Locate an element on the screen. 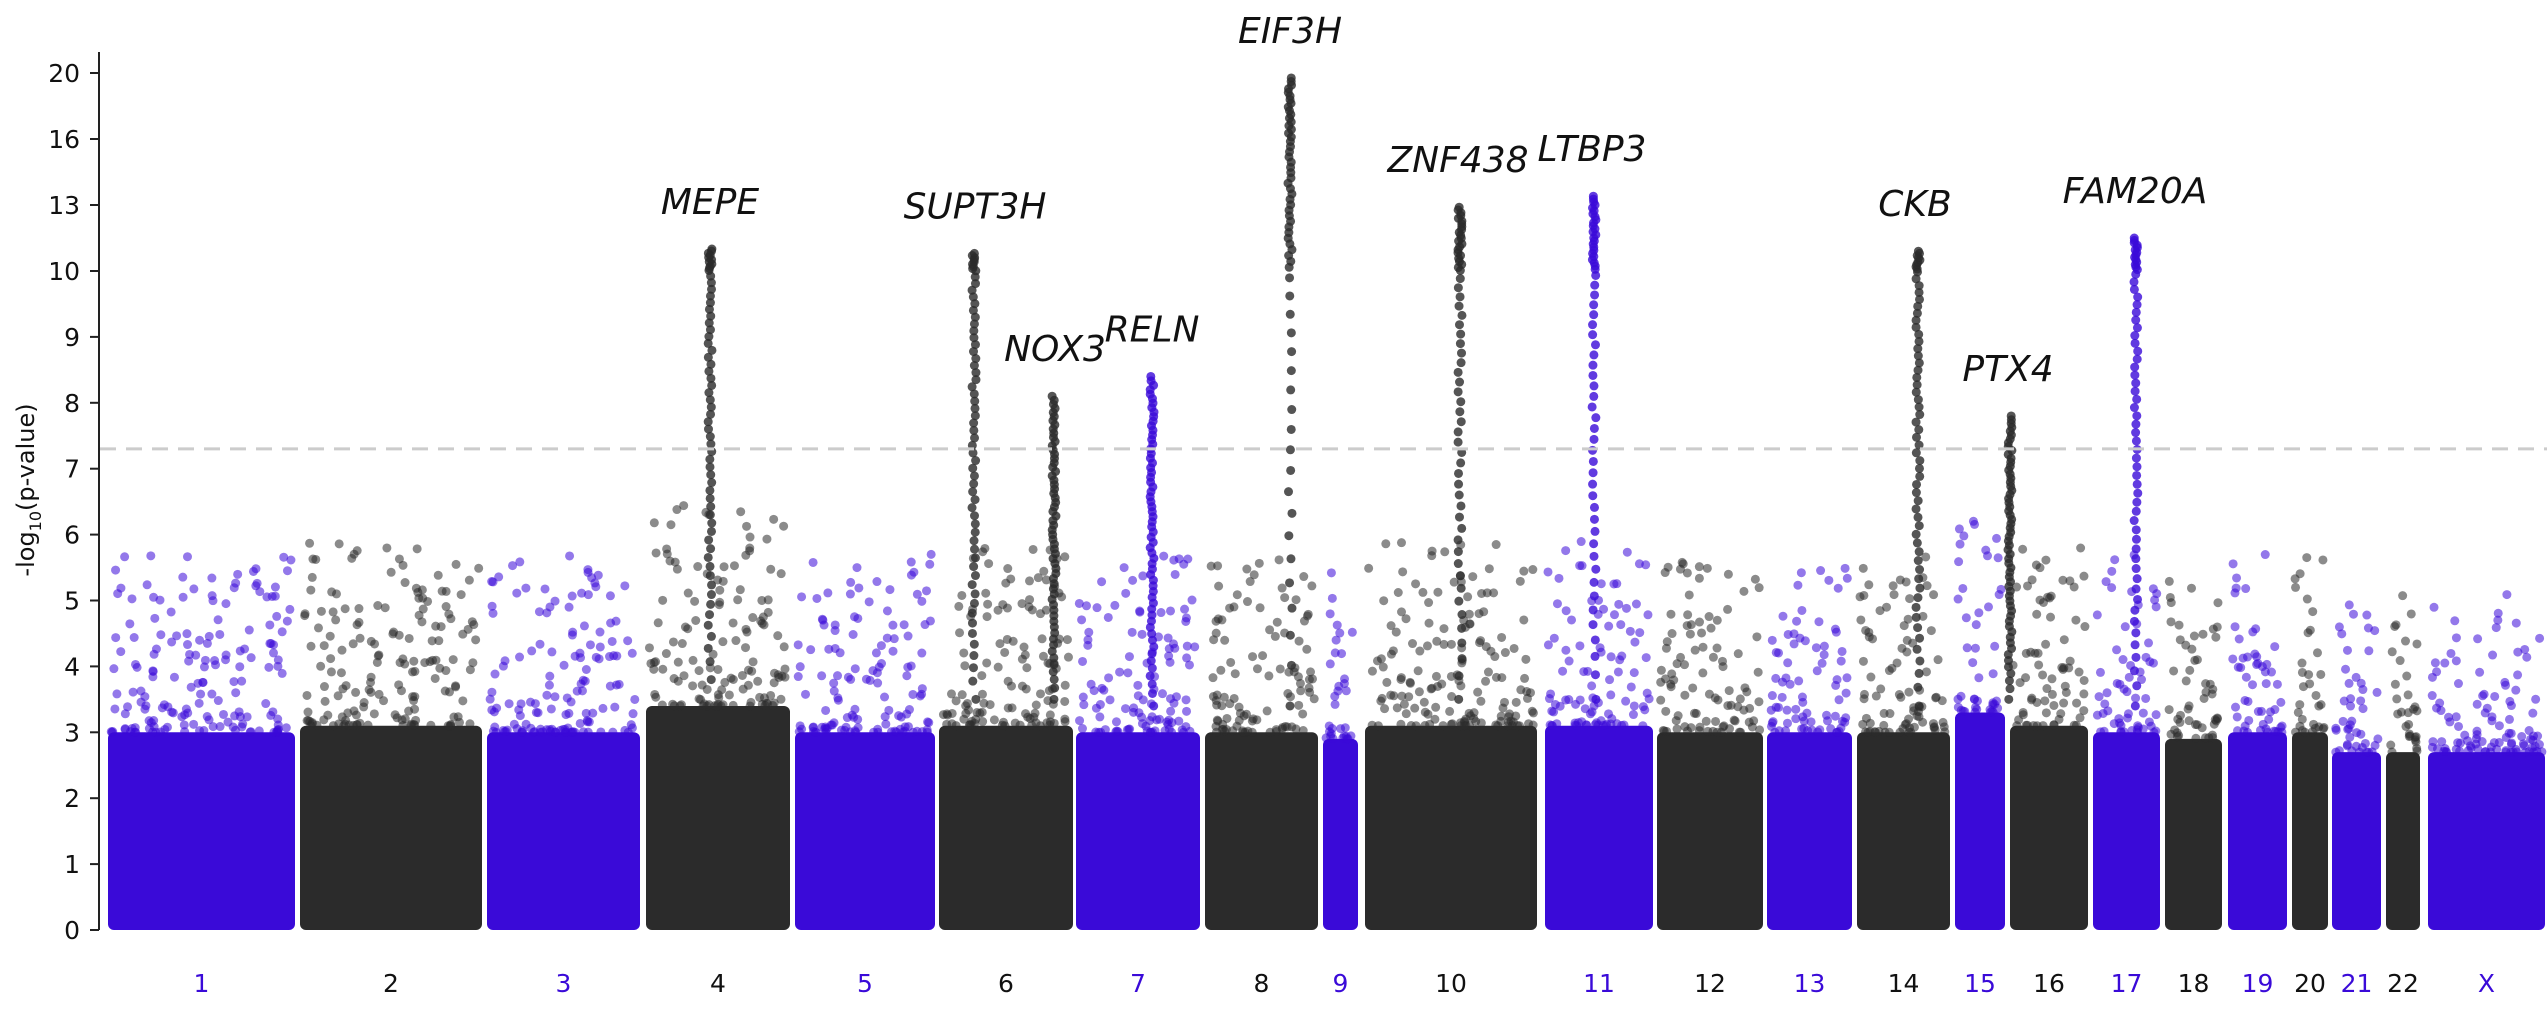 The image size is (2547, 1010). peak-point-NOX3 is located at coordinates (1054, 665).